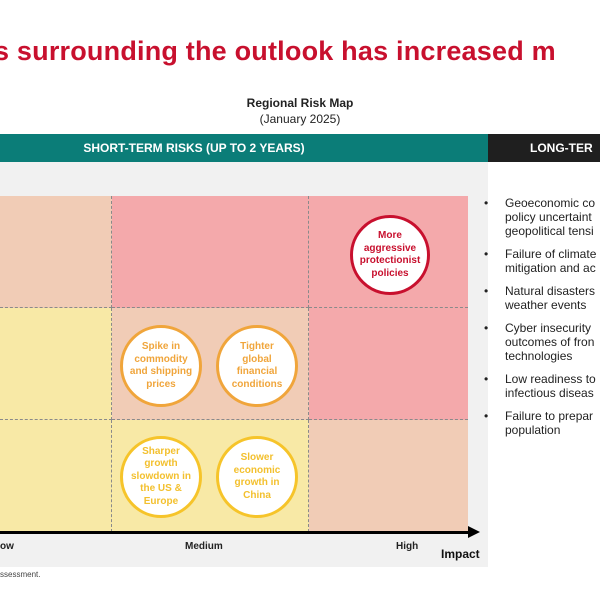  I want to click on impact-tick-low: ow, so click(7, 546).